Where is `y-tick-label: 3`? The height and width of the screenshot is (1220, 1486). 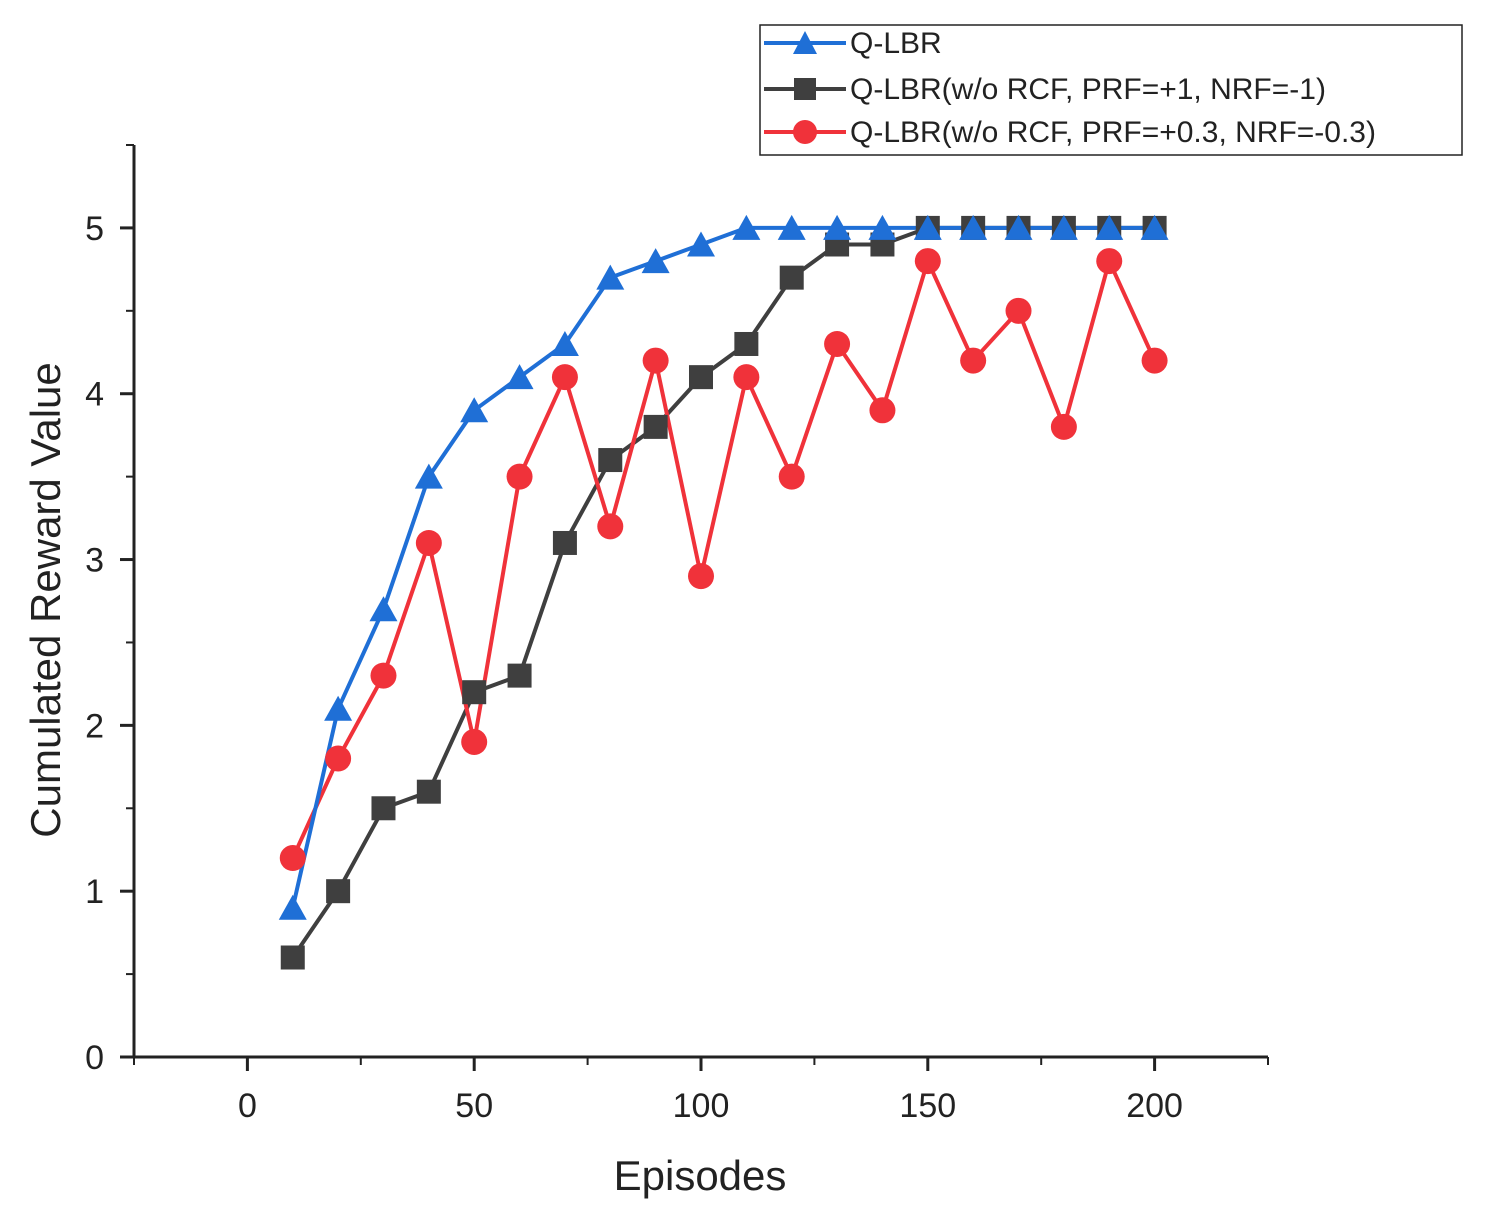 y-tick-label: 3 is located at coordinates (94, 561).